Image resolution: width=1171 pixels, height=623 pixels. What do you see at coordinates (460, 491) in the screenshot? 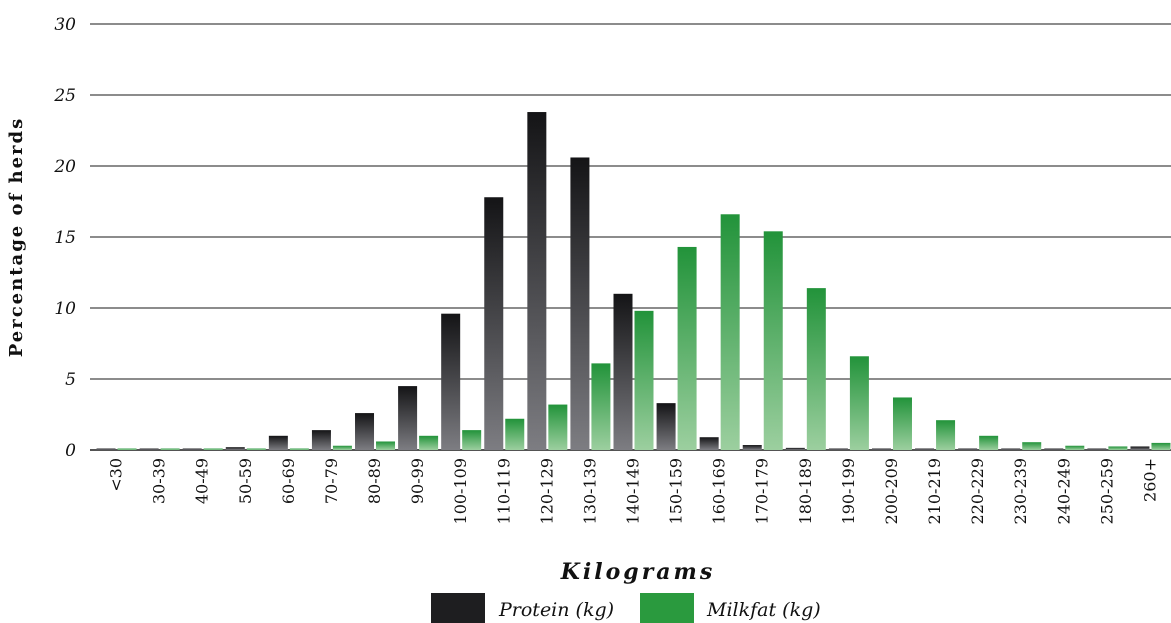
I see `x-tick-label: 100-109` at bounding box center [460, 491].